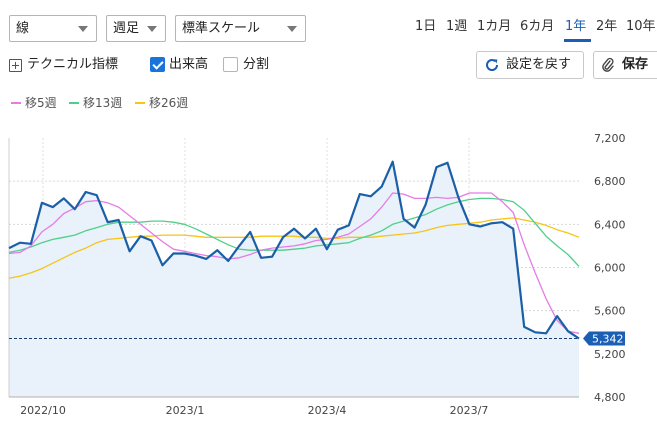 The image size is (657, 425). Describe the element at coordinates (185, 410) in the screenshot. I see `x-tick-label: 2023/1` at that location.